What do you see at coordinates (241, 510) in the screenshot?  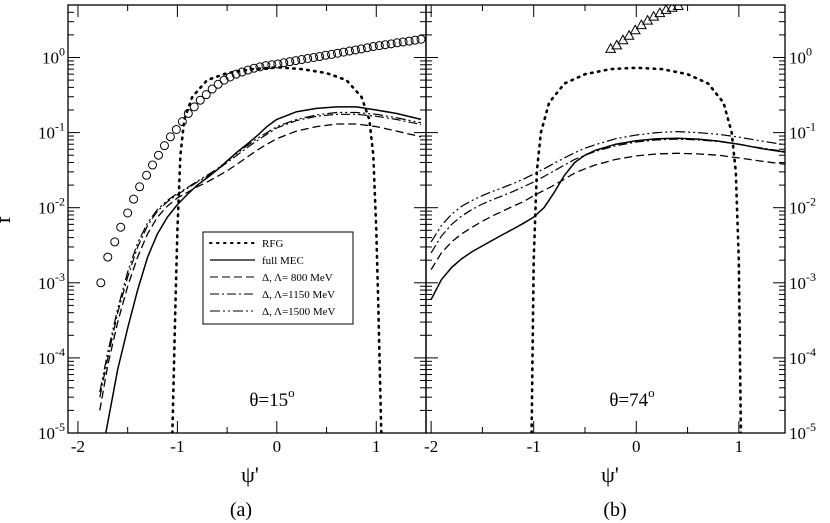 I see `panel-a-caption: (a)` at bounding box center [241, 510].